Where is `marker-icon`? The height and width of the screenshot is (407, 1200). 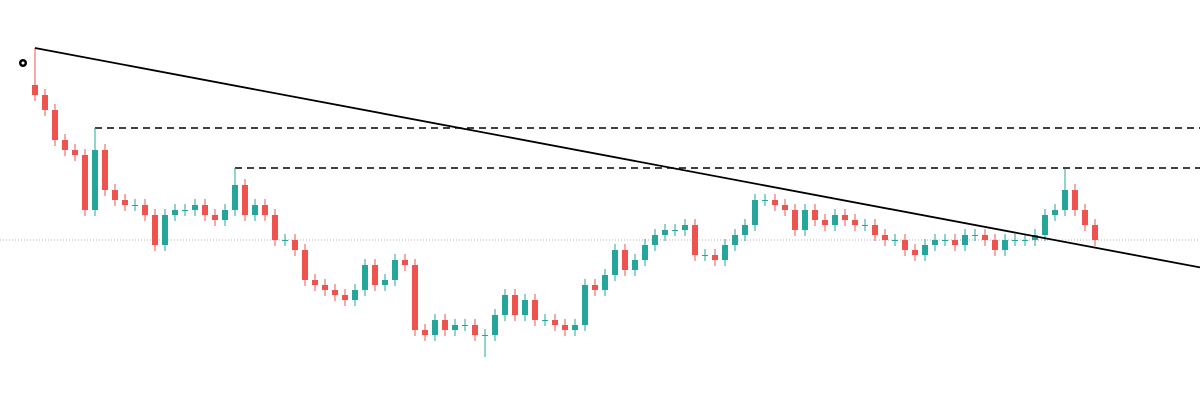
marker-icon is located at coordinates (23, 63).